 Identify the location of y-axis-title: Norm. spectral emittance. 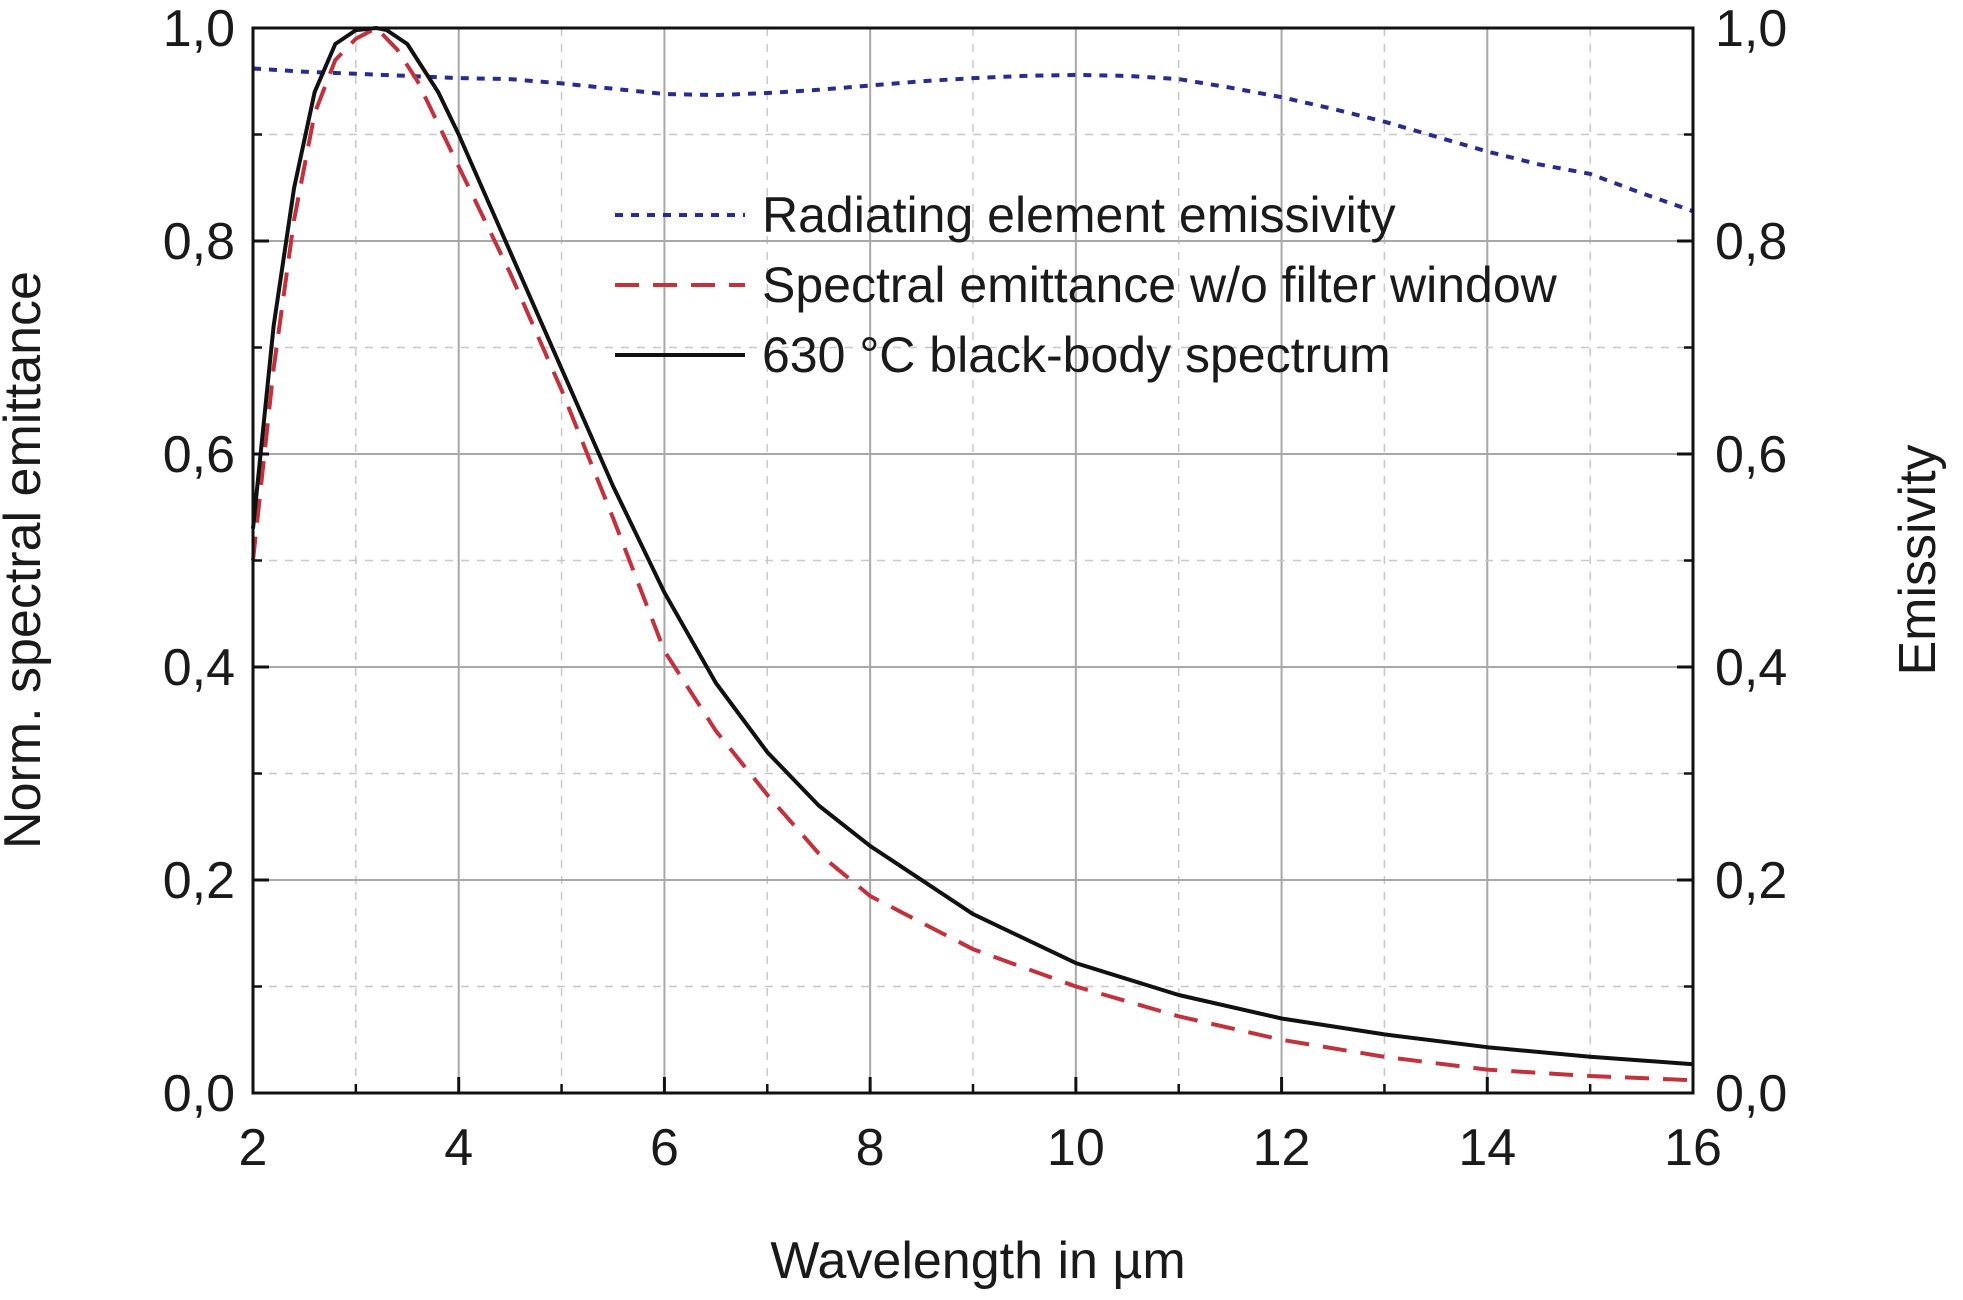
(26, 560).